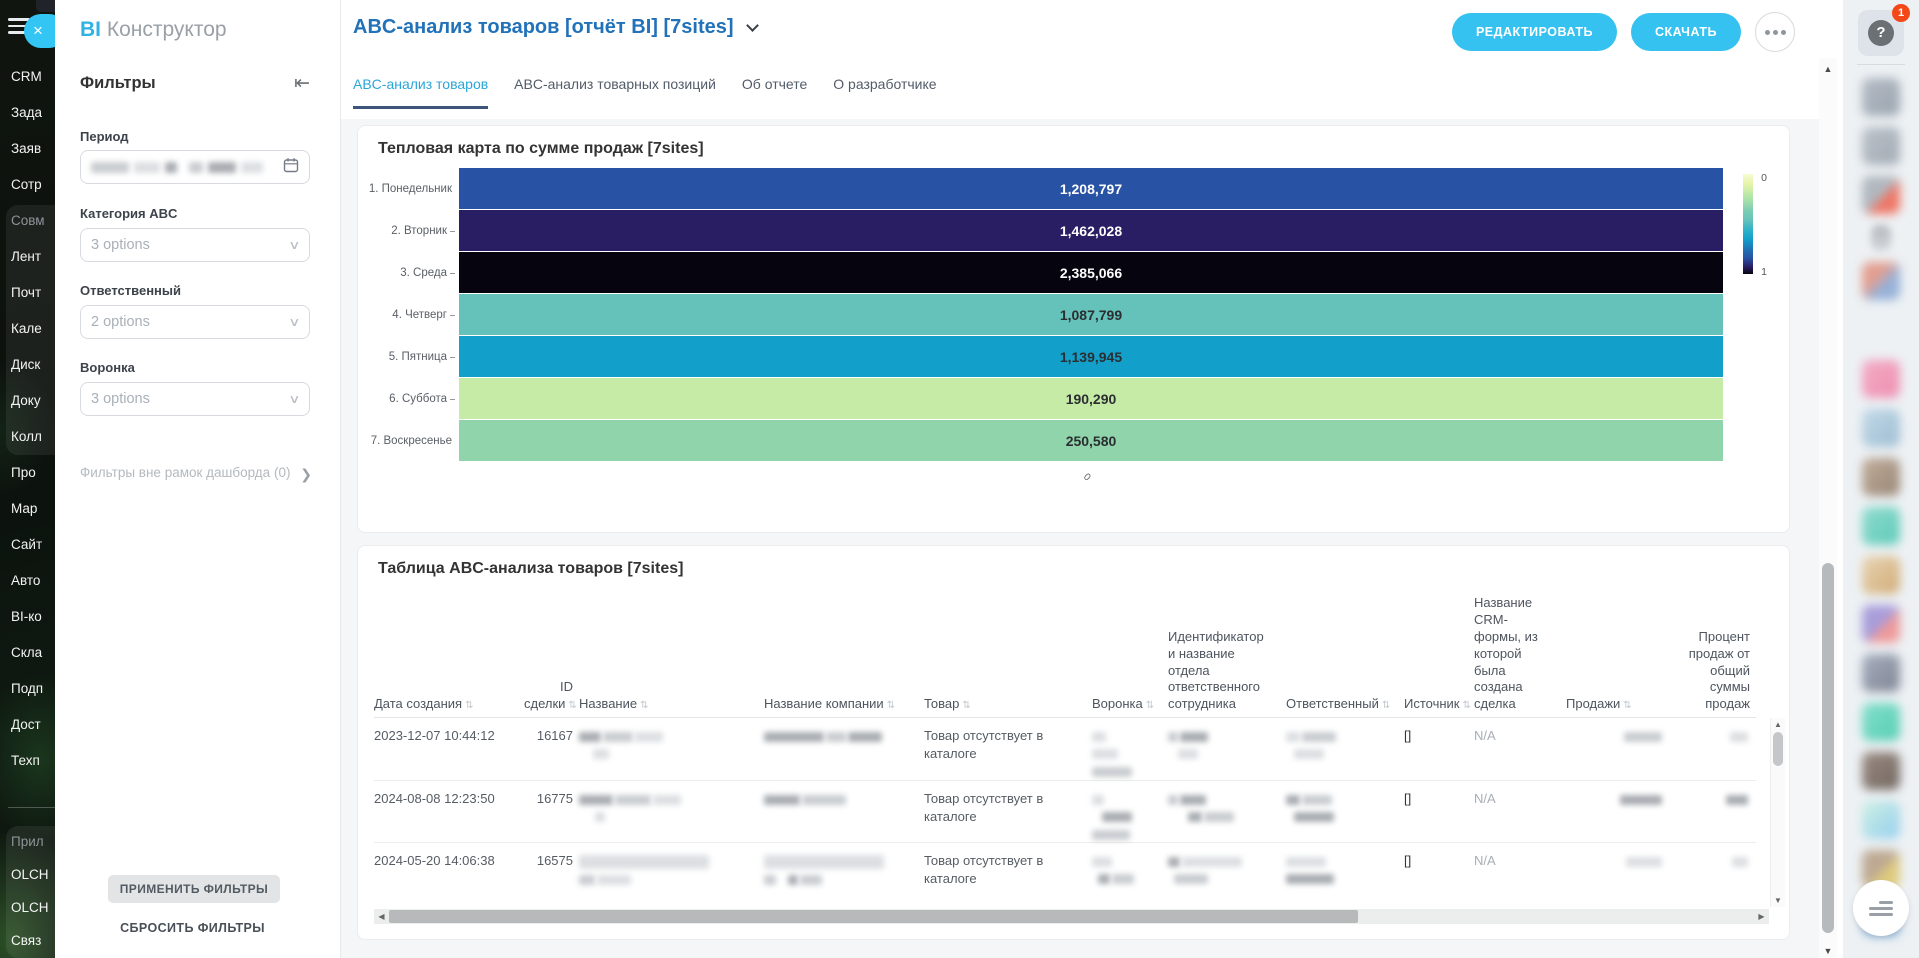  Describe the element at coordinates (1091, 189) in the screenshot. I see `heatmap-cell: 1,208,797` at that location.